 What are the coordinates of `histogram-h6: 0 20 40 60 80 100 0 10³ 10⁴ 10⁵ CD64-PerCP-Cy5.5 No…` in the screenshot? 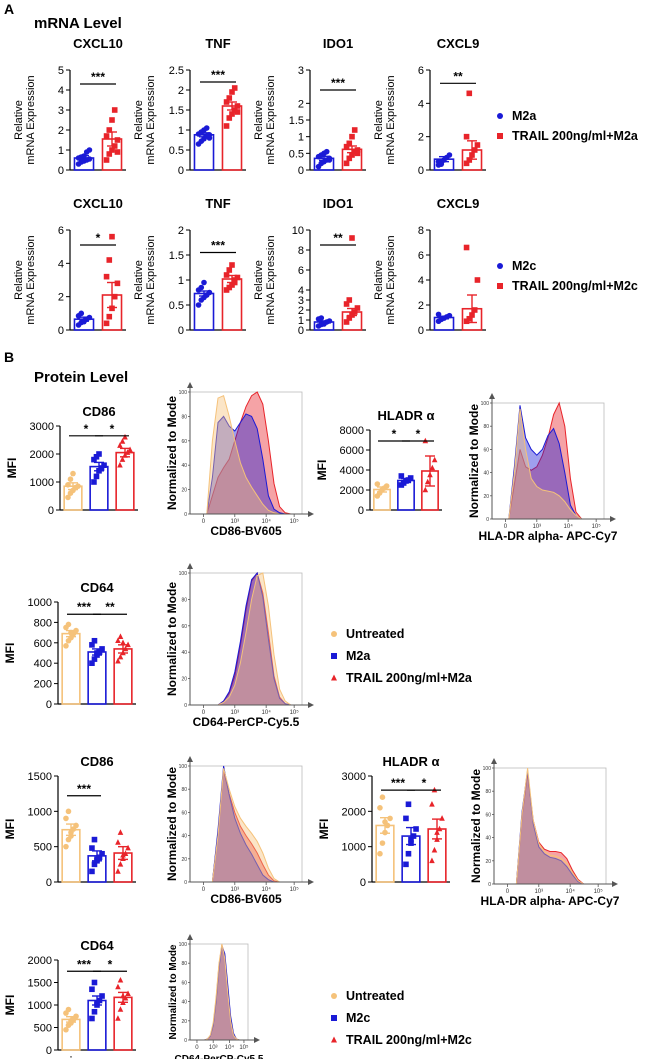 It's located at (216, 999).